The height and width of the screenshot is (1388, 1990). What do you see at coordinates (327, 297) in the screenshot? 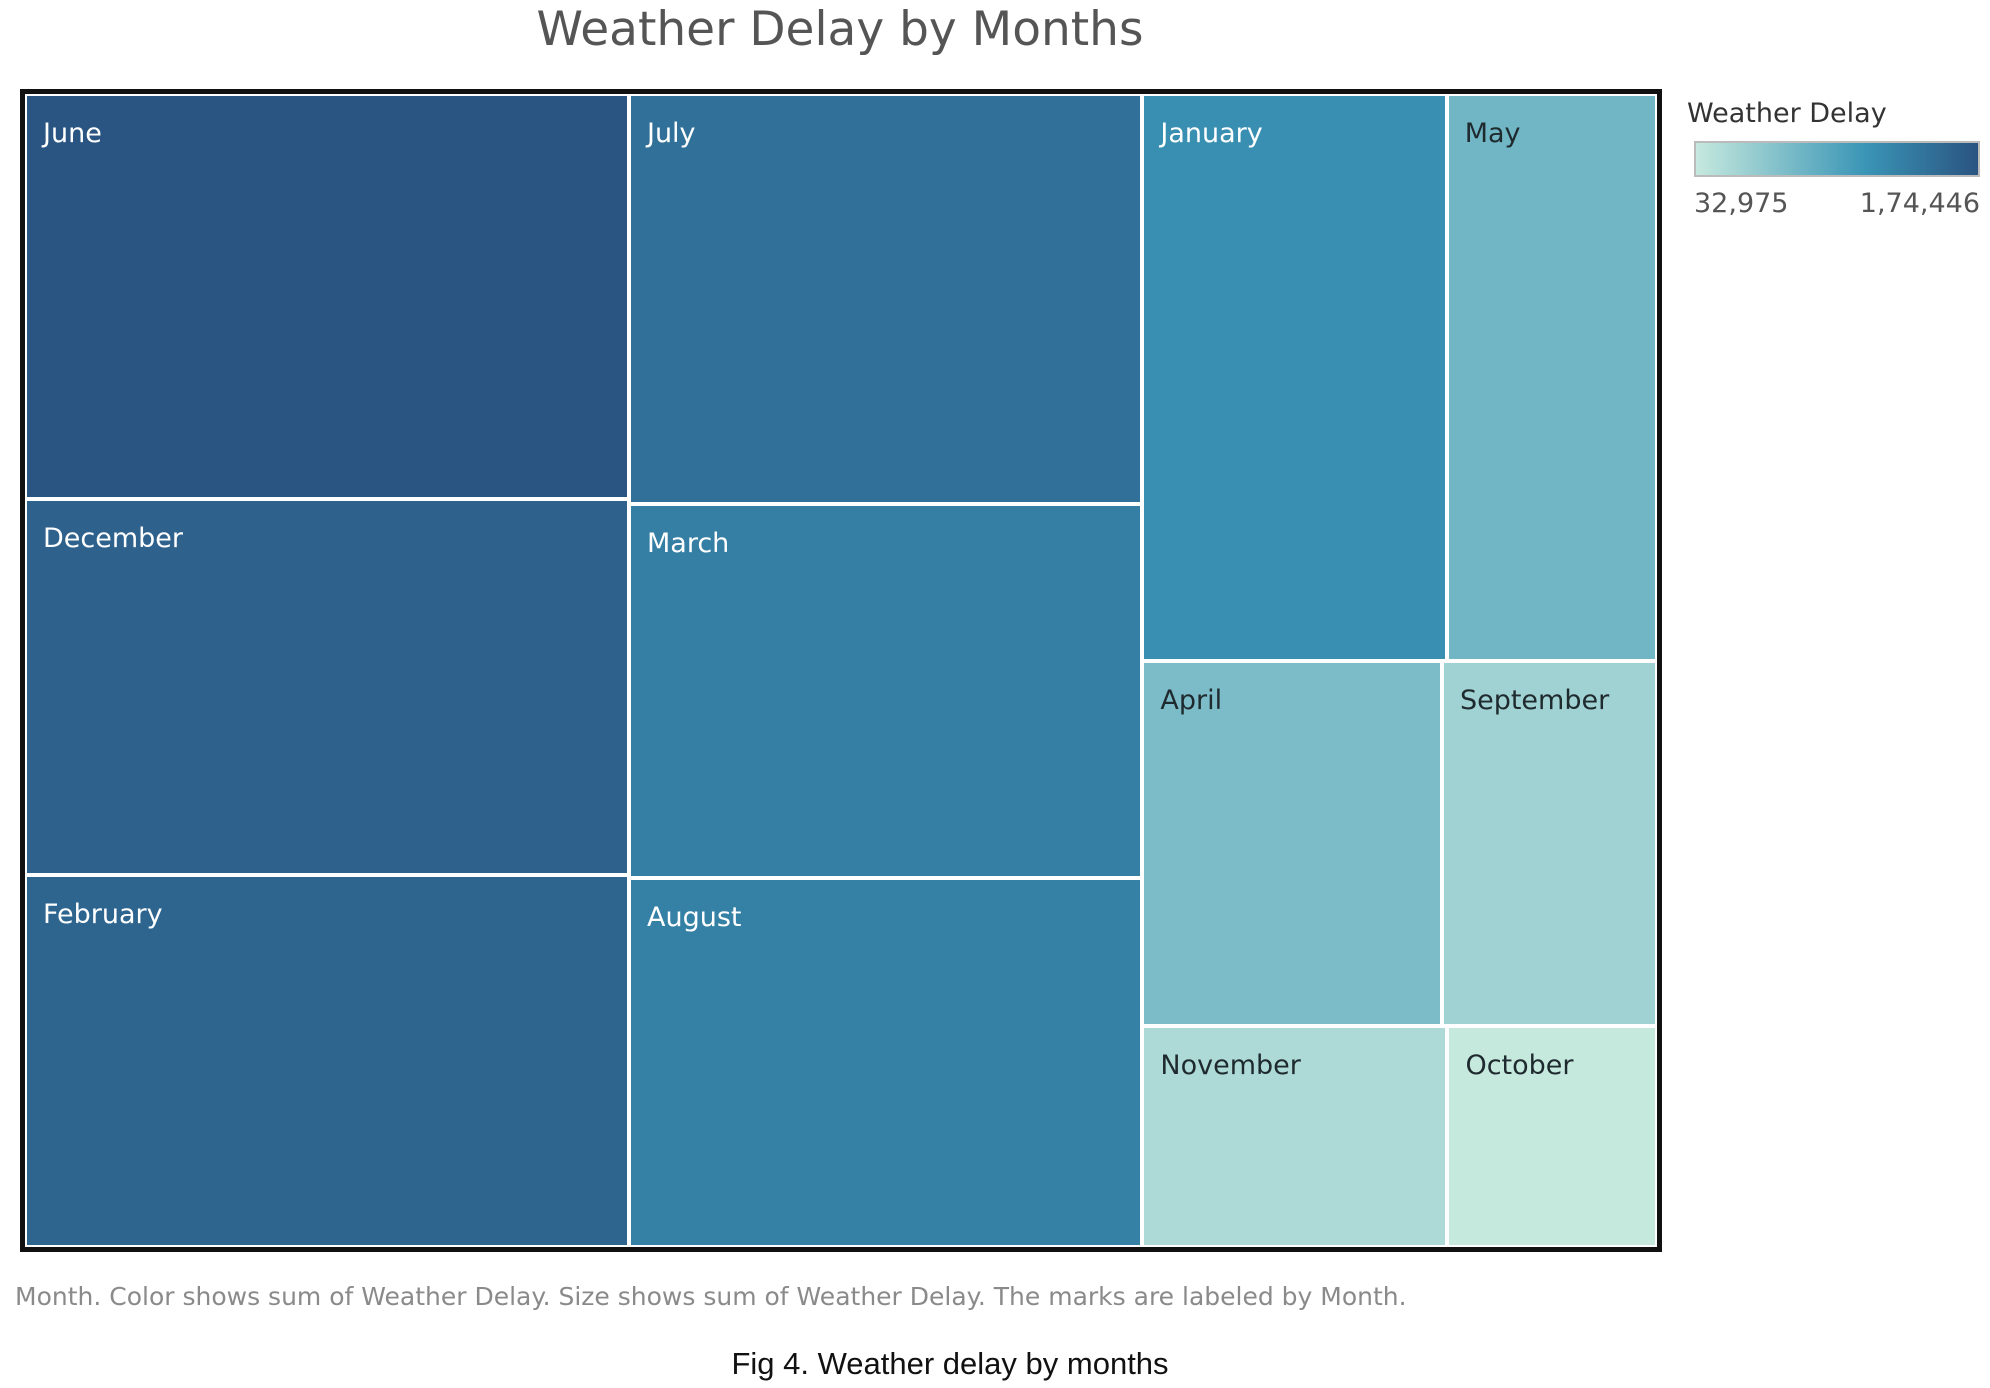
I see `treemap-cell-june: June` at bounding box center [327, 297].